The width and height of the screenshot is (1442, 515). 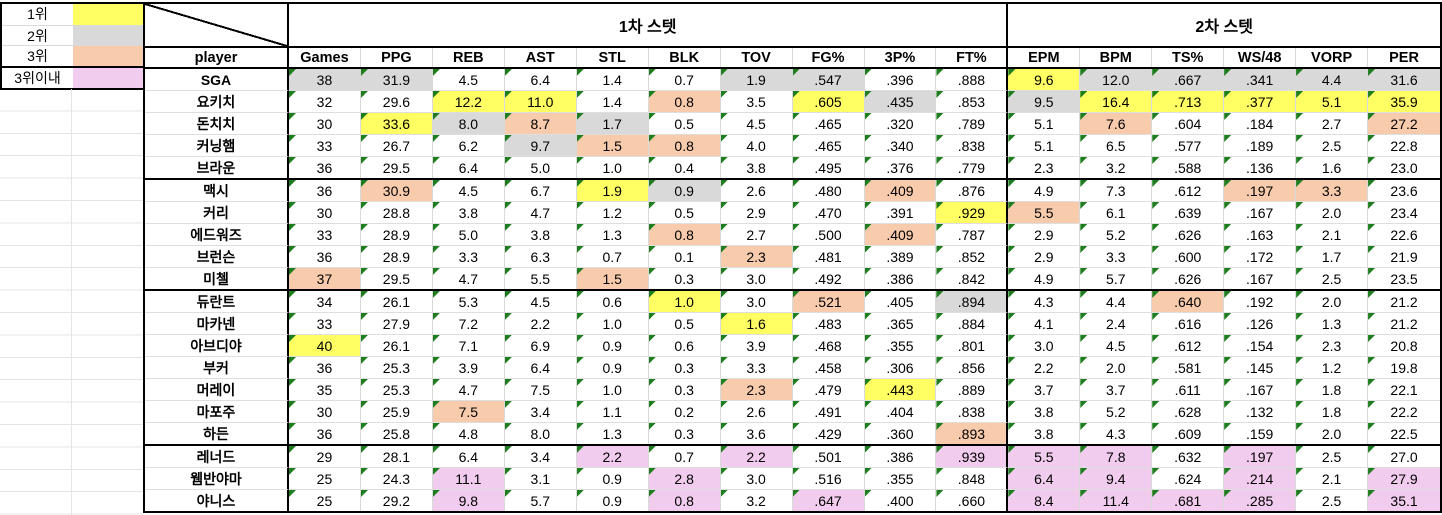 I want to click on stat-cell-3p-: .391, so click(x=900, y=213).